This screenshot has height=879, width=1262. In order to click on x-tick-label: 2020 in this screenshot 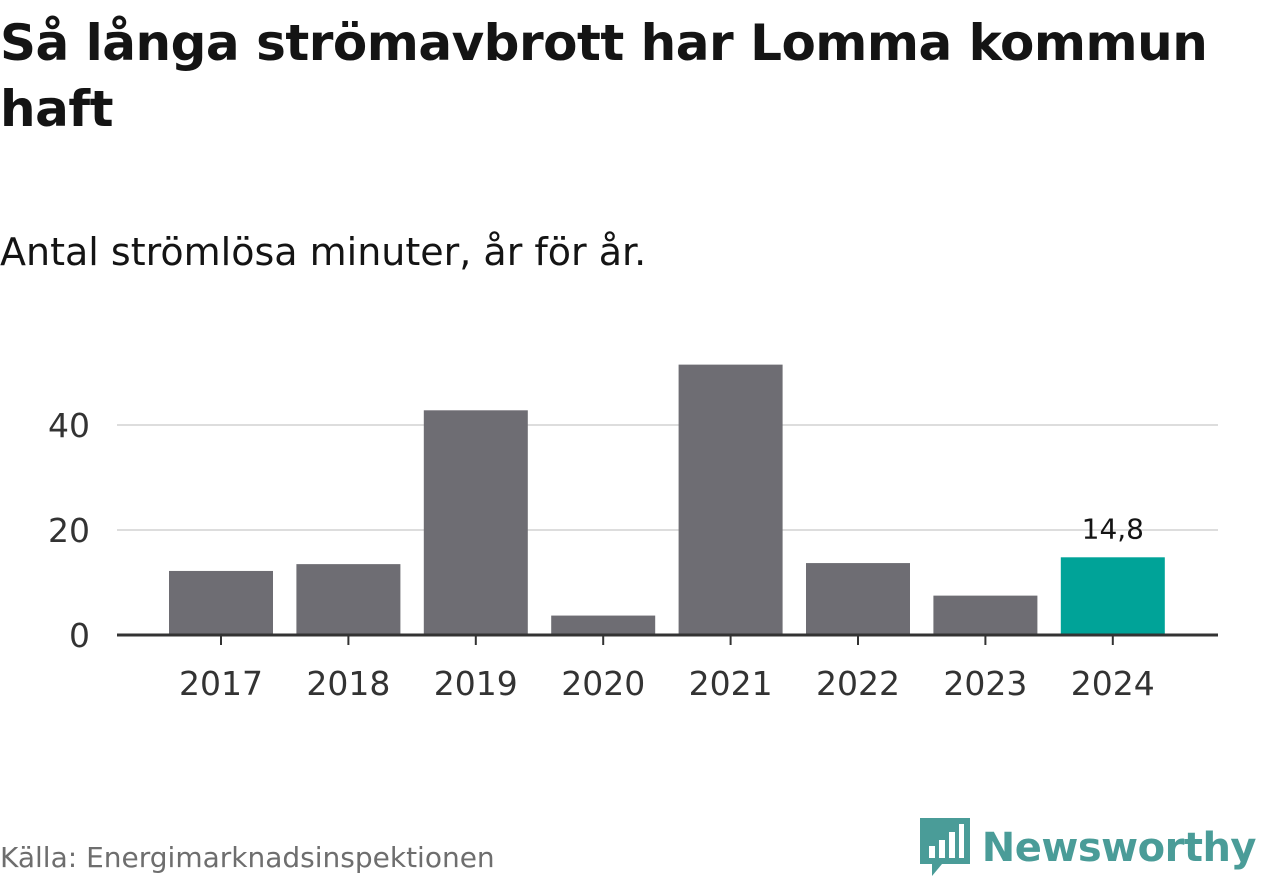, I will do `click(603, 683)`.